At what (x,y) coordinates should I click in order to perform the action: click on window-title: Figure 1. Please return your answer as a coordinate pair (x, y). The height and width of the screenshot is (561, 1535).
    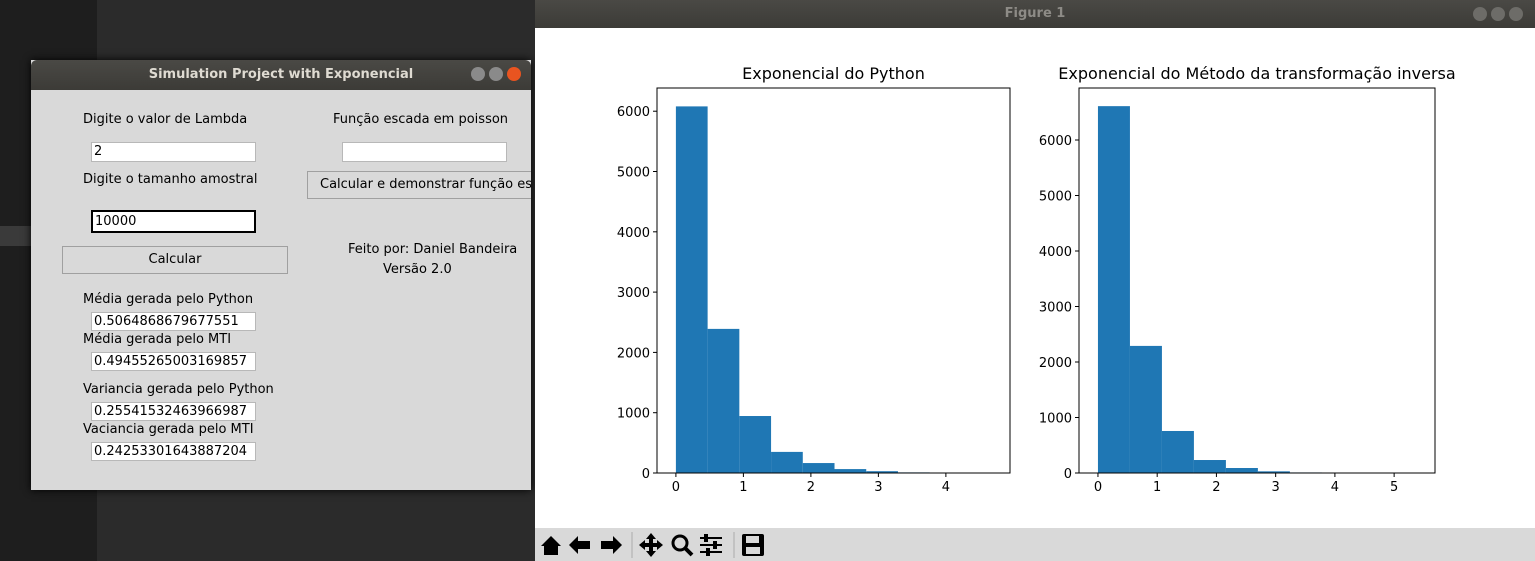
    Looking at the image, I should click on (1035, 13).